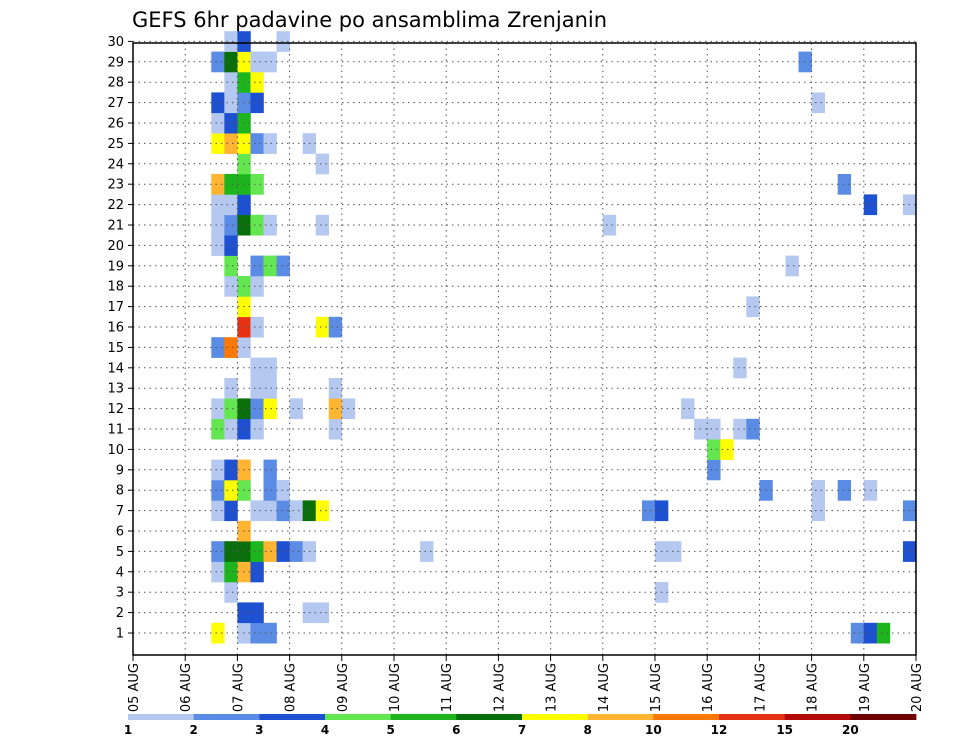 Image resolution: width=960 pixels, height=742 pixels. I want to click on x-tick-label: 16 AUG, so click(708, 687).